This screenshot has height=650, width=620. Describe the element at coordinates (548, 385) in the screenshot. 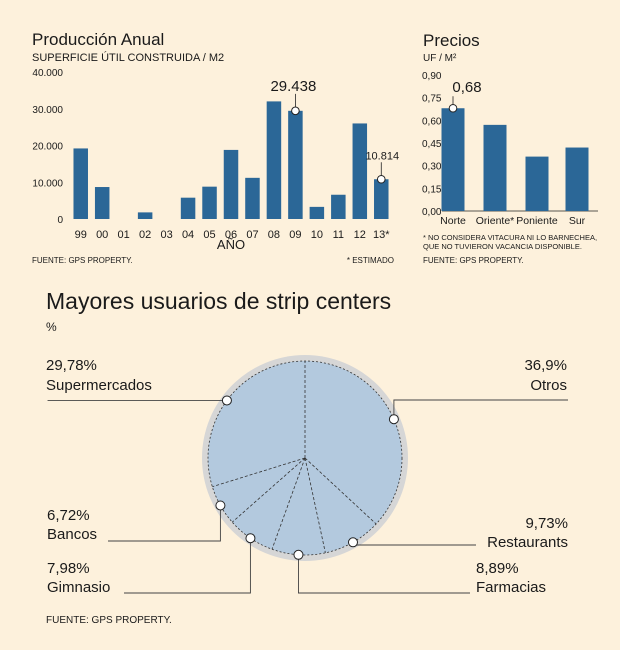

I see `pie-slice-label: Otros` at that location.